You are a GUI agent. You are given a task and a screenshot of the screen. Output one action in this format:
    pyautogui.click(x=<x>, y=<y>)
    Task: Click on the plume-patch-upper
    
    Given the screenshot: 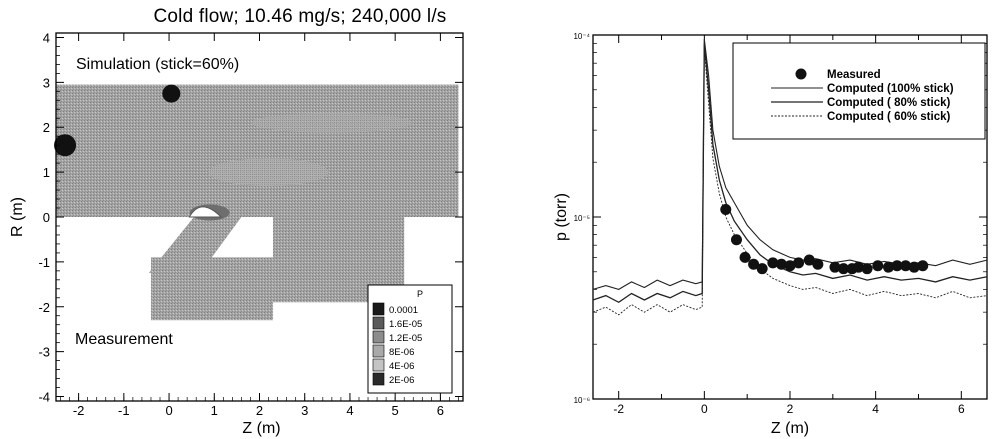 What is the action you would take?
    pyautogui.click(x=331, y=122)
    